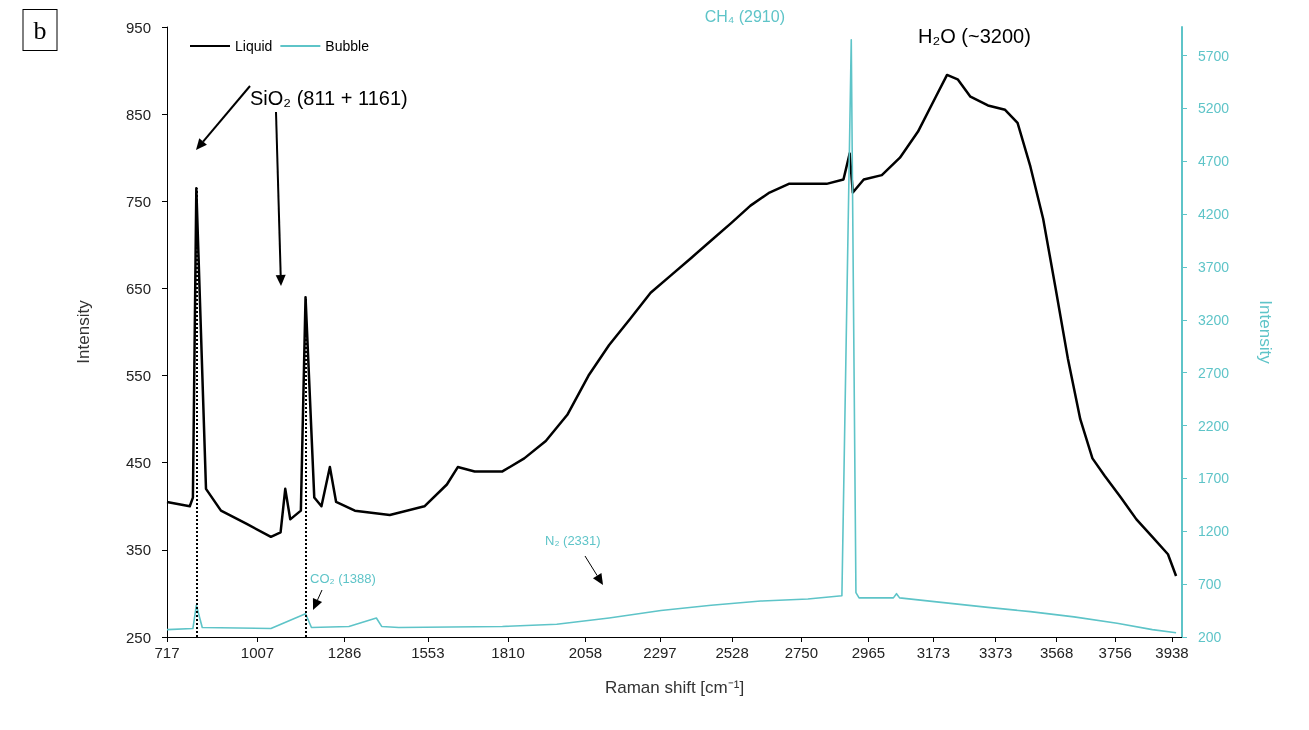 The height and width of the screenshot is (730, 1309). What do you see at coordinates (1214, 531) in the screenshot?
I see `y2-tick-label: 1200` at bounding box center [1214, 531].